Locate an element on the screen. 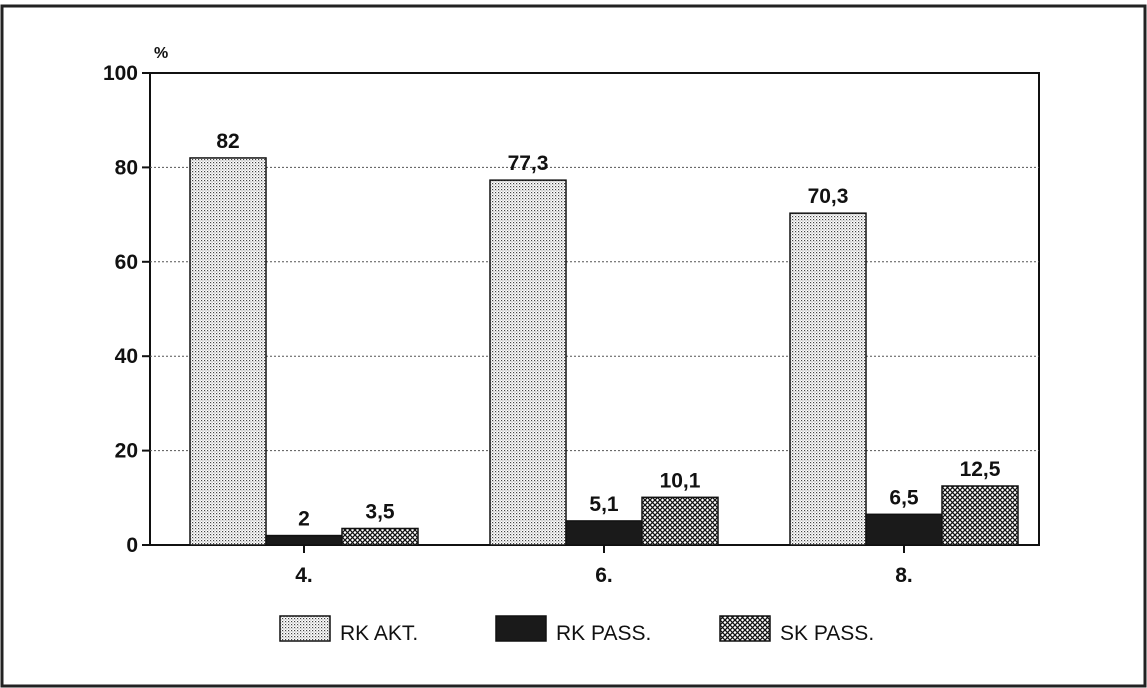  legend: RK AKT. RK PASS. SK PASS. is located at coordinates (576, 630).